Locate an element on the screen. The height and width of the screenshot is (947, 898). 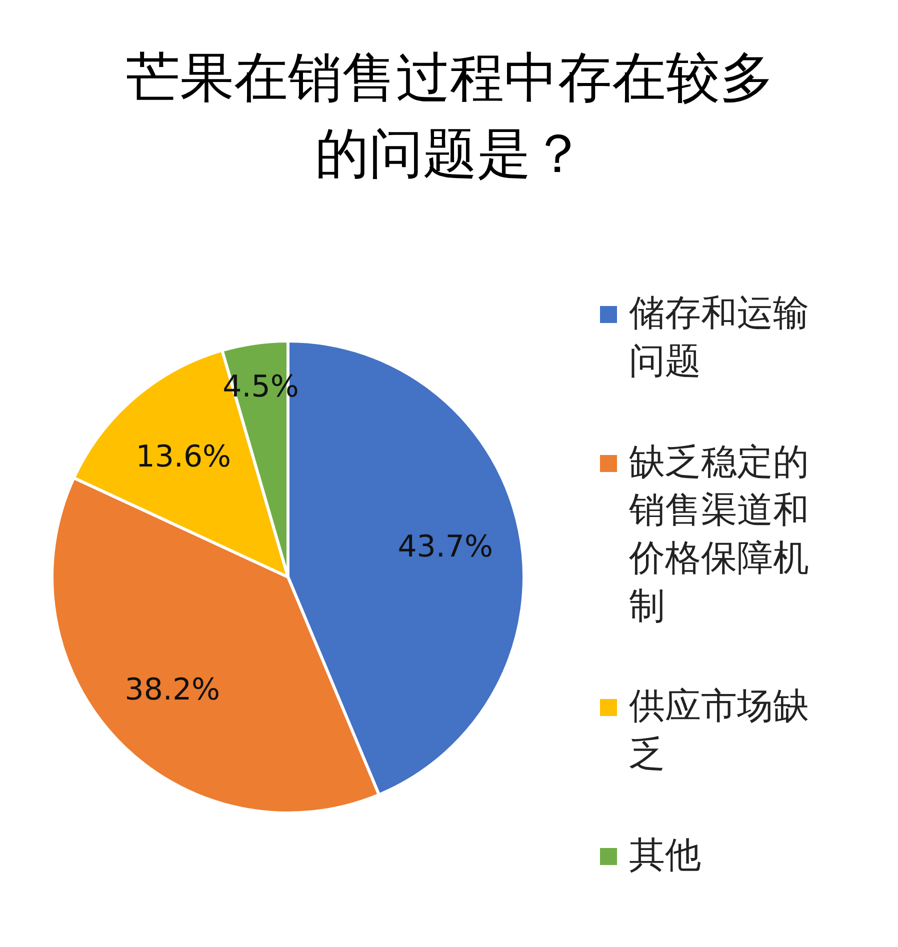
data-label: 13.6% is located at coordinates (184, 456).